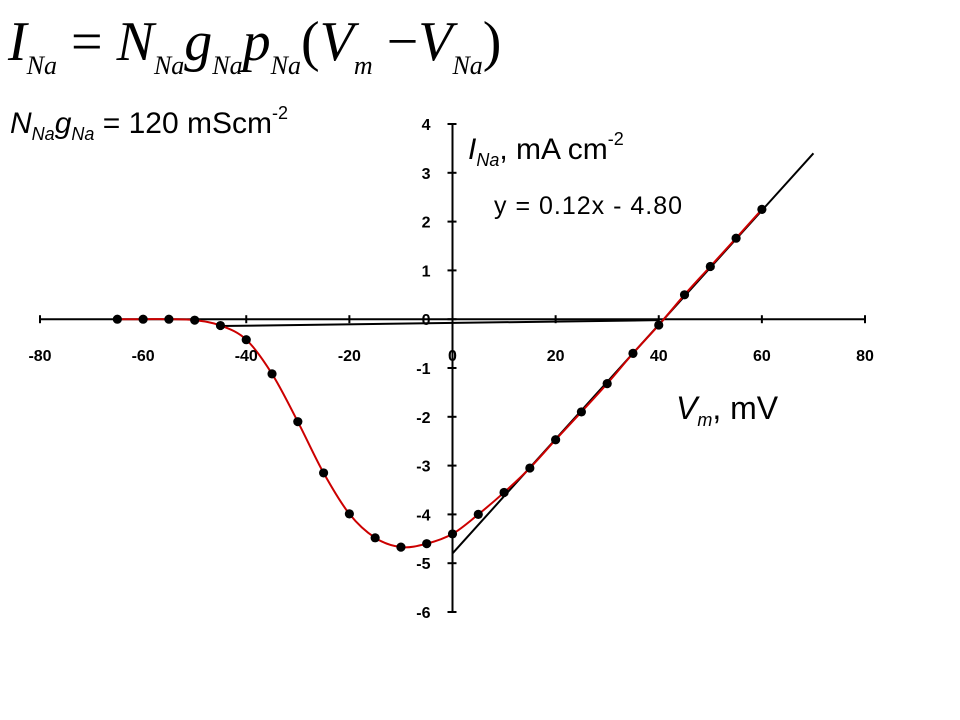 This screenshot has height=720, width=960. Describe the element at coordinates (472, 149) in the screenshot. I see `ylabel-symbol: I` at that location.